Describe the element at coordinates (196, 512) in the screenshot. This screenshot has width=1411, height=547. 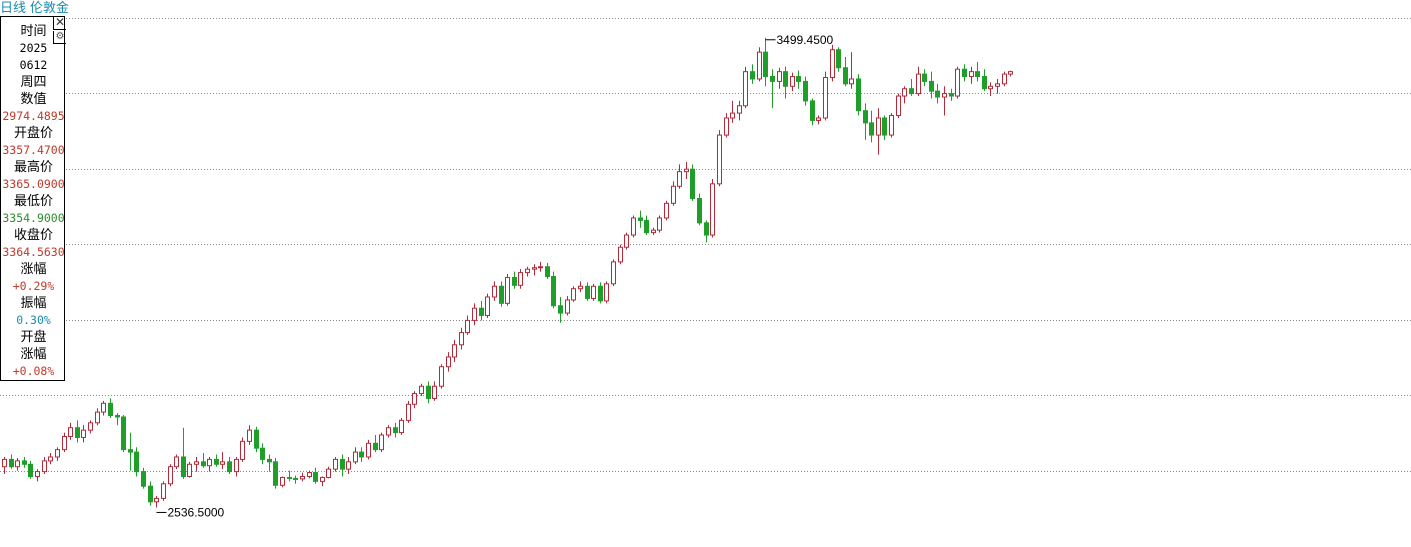
I see `min-price-label: 2536.5000` at that location.